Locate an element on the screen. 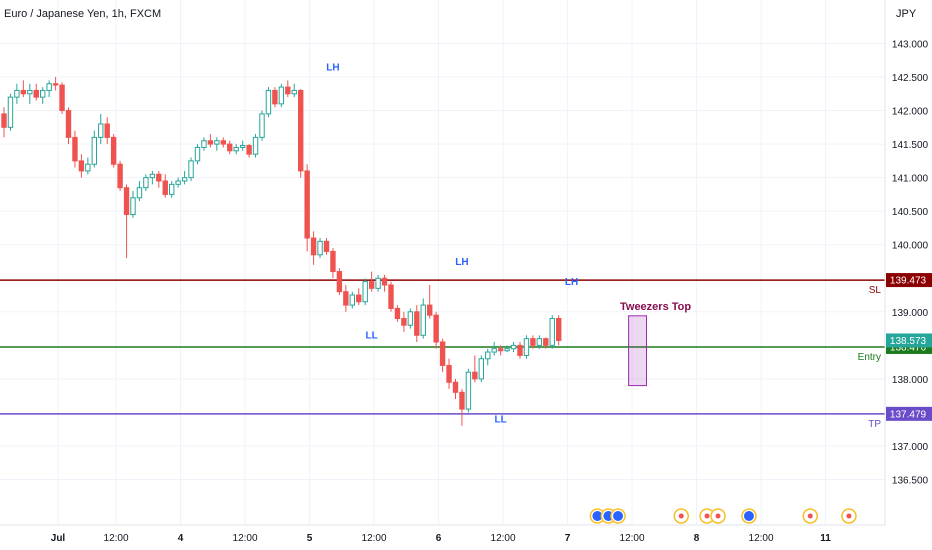 This screenshot has height=550, width=932. level-price-tag-tp is located at coordinates (909, 413).